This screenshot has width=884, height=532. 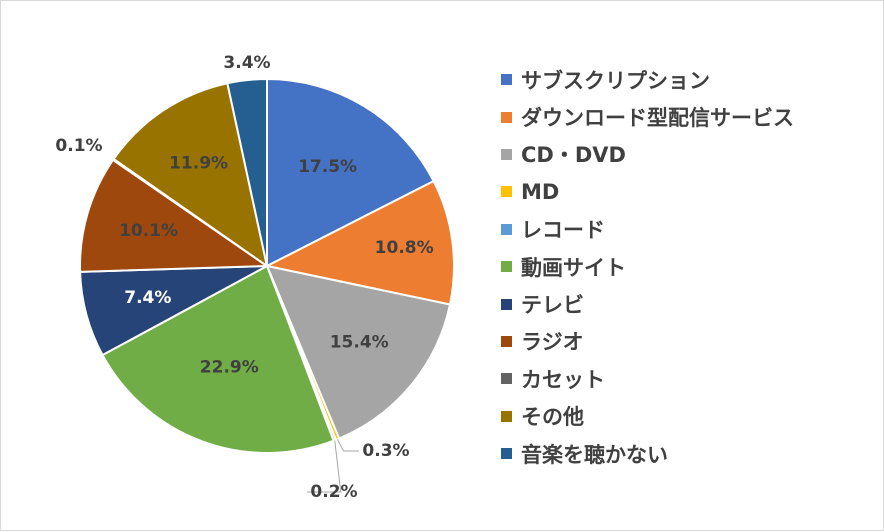 I want to click on legend-item-その他: その他, so click(x=647, y=416).